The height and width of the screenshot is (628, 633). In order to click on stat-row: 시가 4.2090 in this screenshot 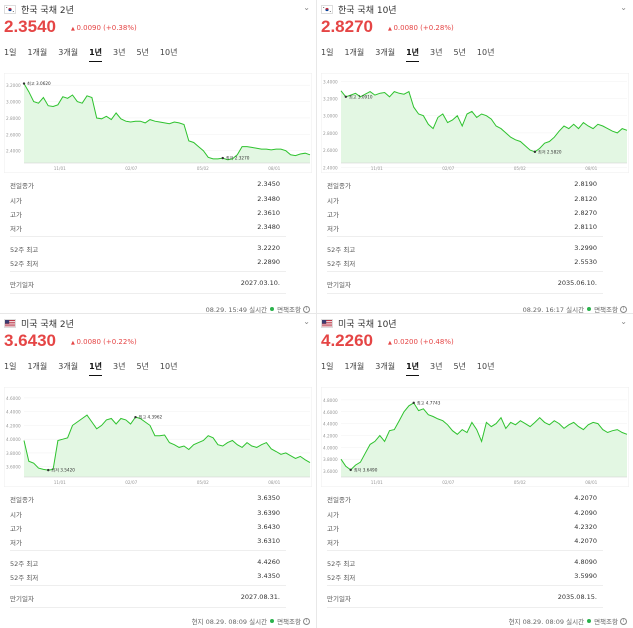, I will do `click(462, 514)`.